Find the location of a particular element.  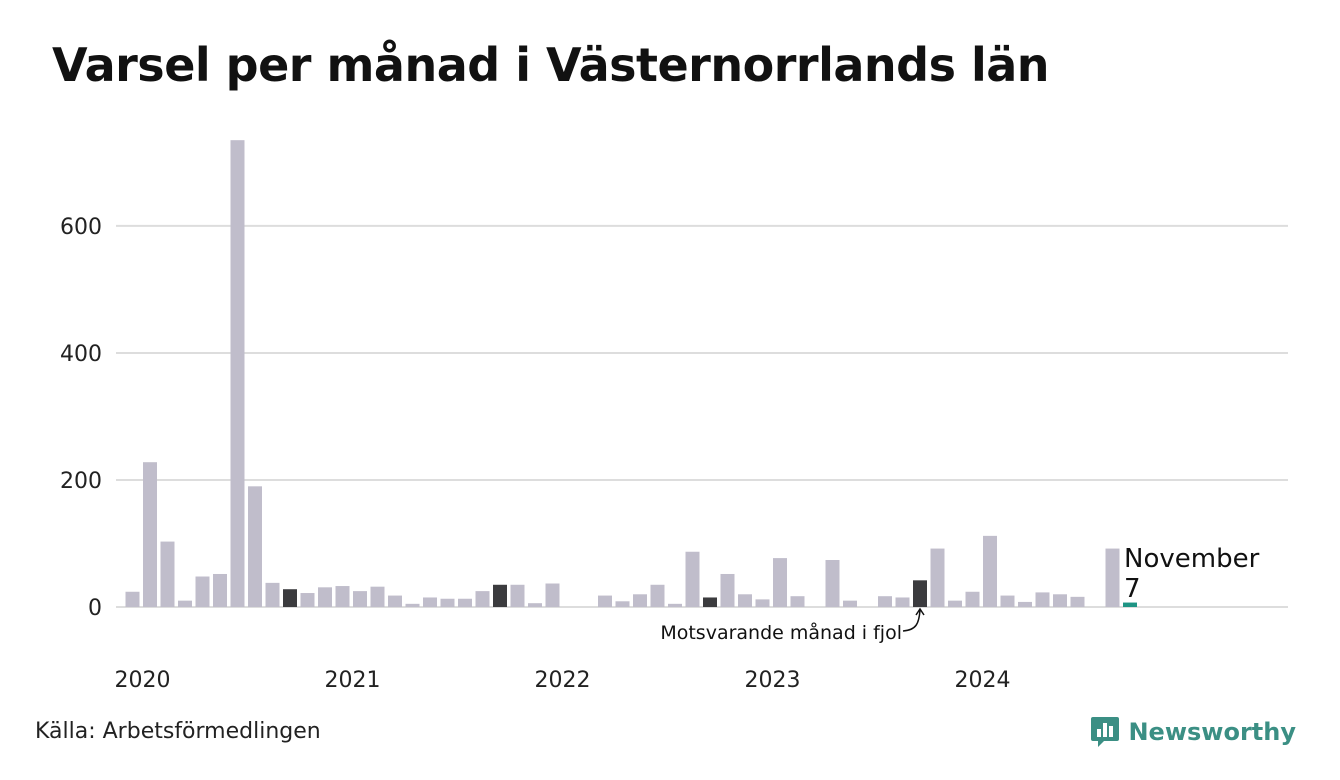

annotation: Motsvarande månad i fjol is located at coordinates (792, 625).